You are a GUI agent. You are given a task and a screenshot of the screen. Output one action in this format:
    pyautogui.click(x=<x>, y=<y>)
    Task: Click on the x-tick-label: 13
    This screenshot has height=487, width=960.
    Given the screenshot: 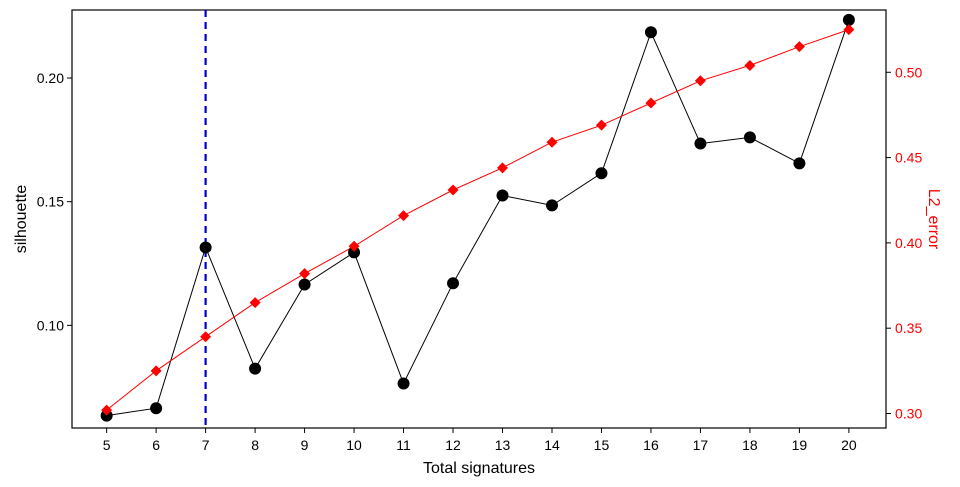 What is the action you would take?
    pyautogui.click(x=503, y=445)
    